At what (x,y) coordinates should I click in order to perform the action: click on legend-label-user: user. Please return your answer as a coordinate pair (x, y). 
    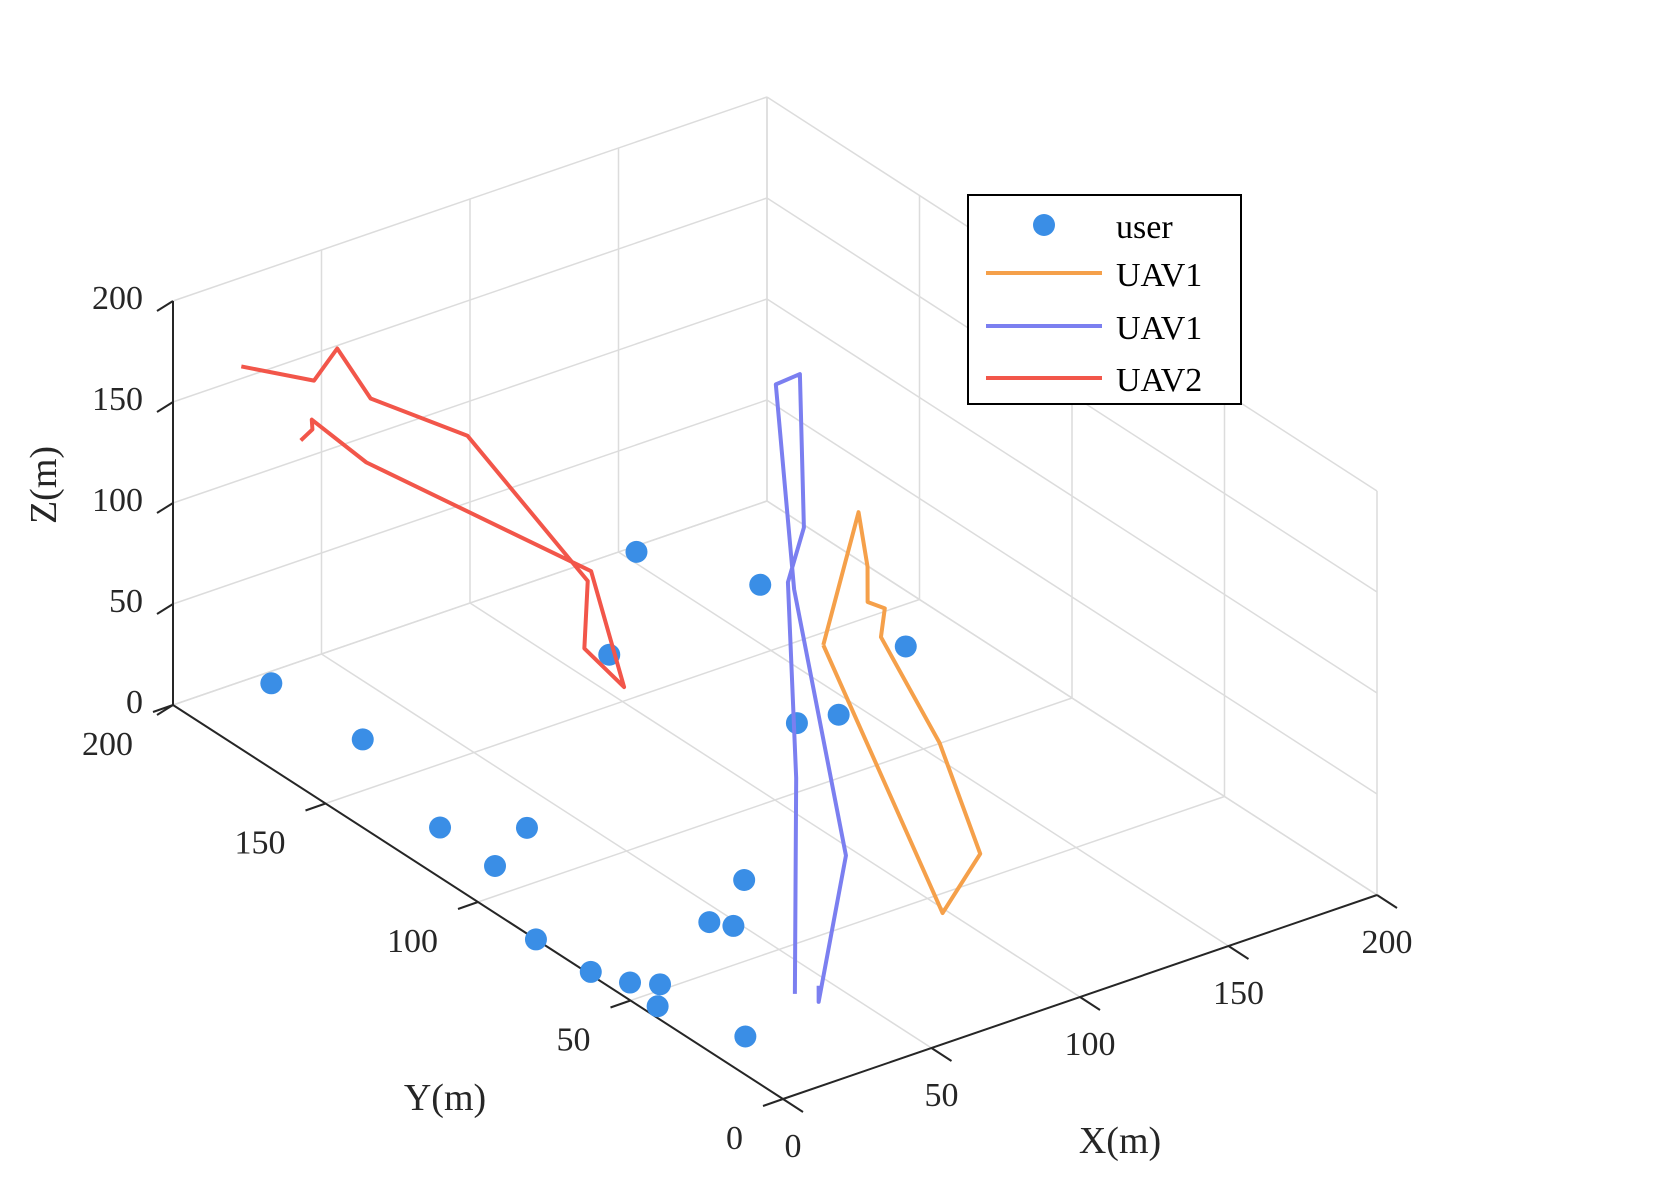
    Looking at the image, I should click on (1144, 227).